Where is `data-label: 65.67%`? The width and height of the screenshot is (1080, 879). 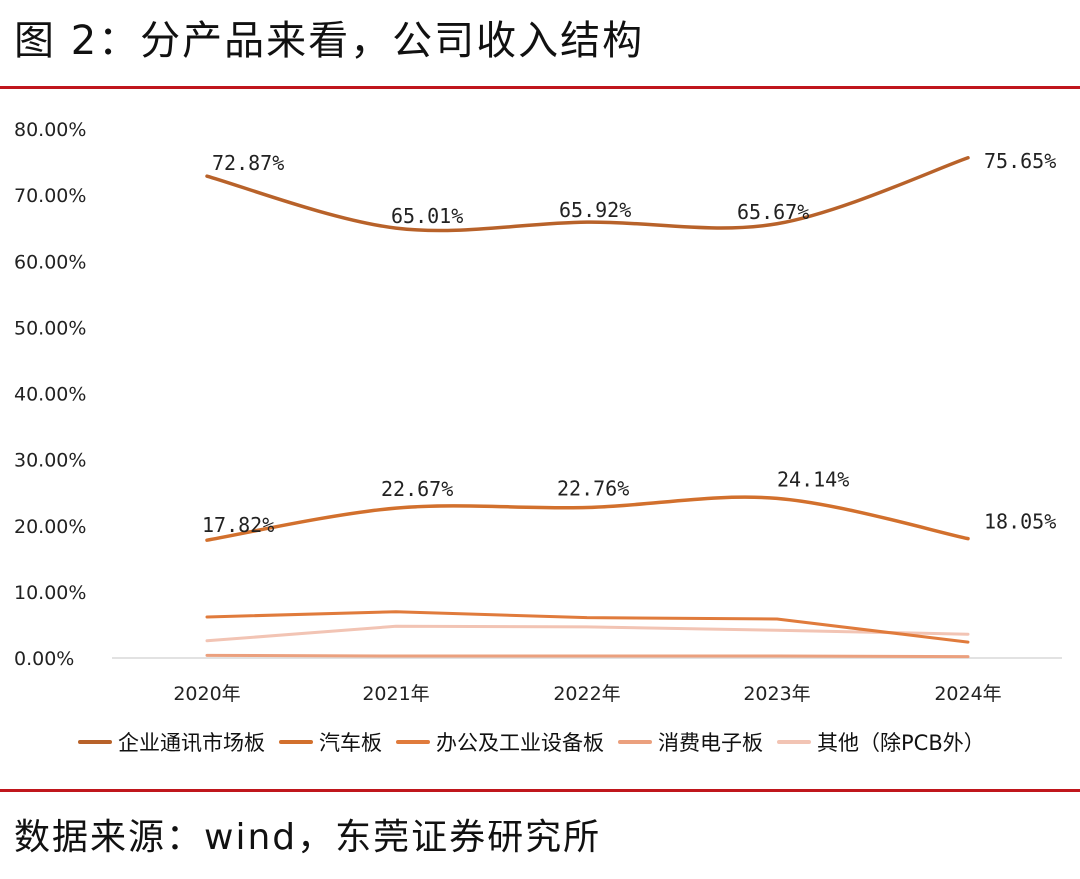
data-label: 65.67% is located at coordinates (773, 212).